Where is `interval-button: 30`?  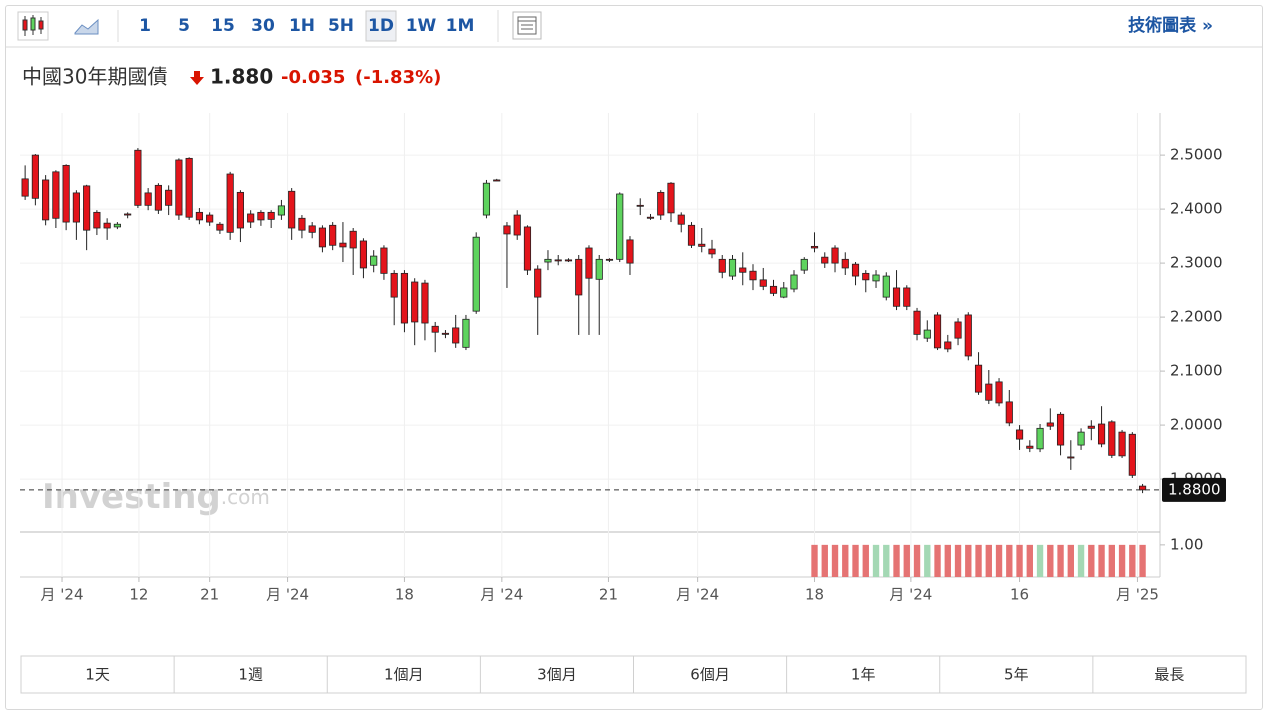 interval-button: 30 is located at coordinates (263, 26).